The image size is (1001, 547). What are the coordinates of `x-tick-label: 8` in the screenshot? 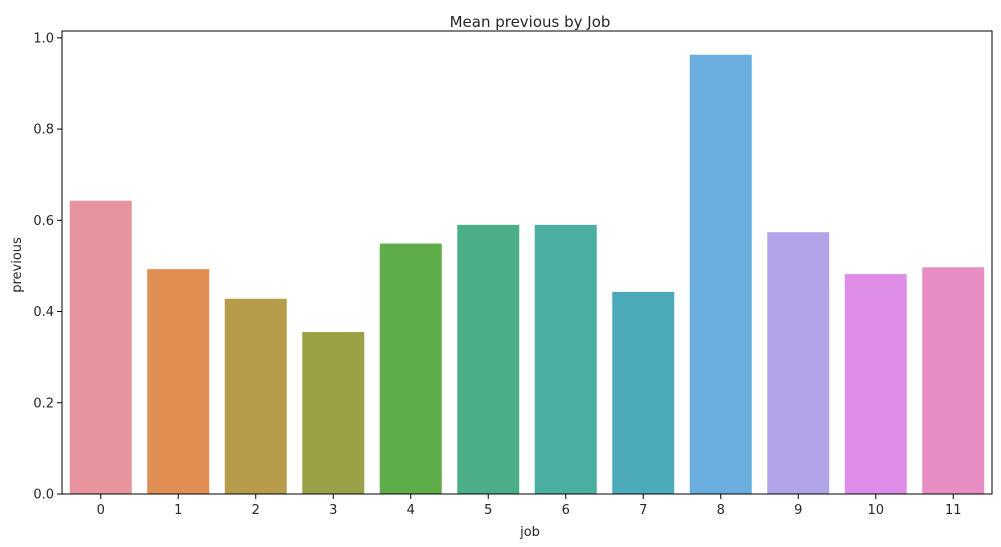 It's located at (721, 510).